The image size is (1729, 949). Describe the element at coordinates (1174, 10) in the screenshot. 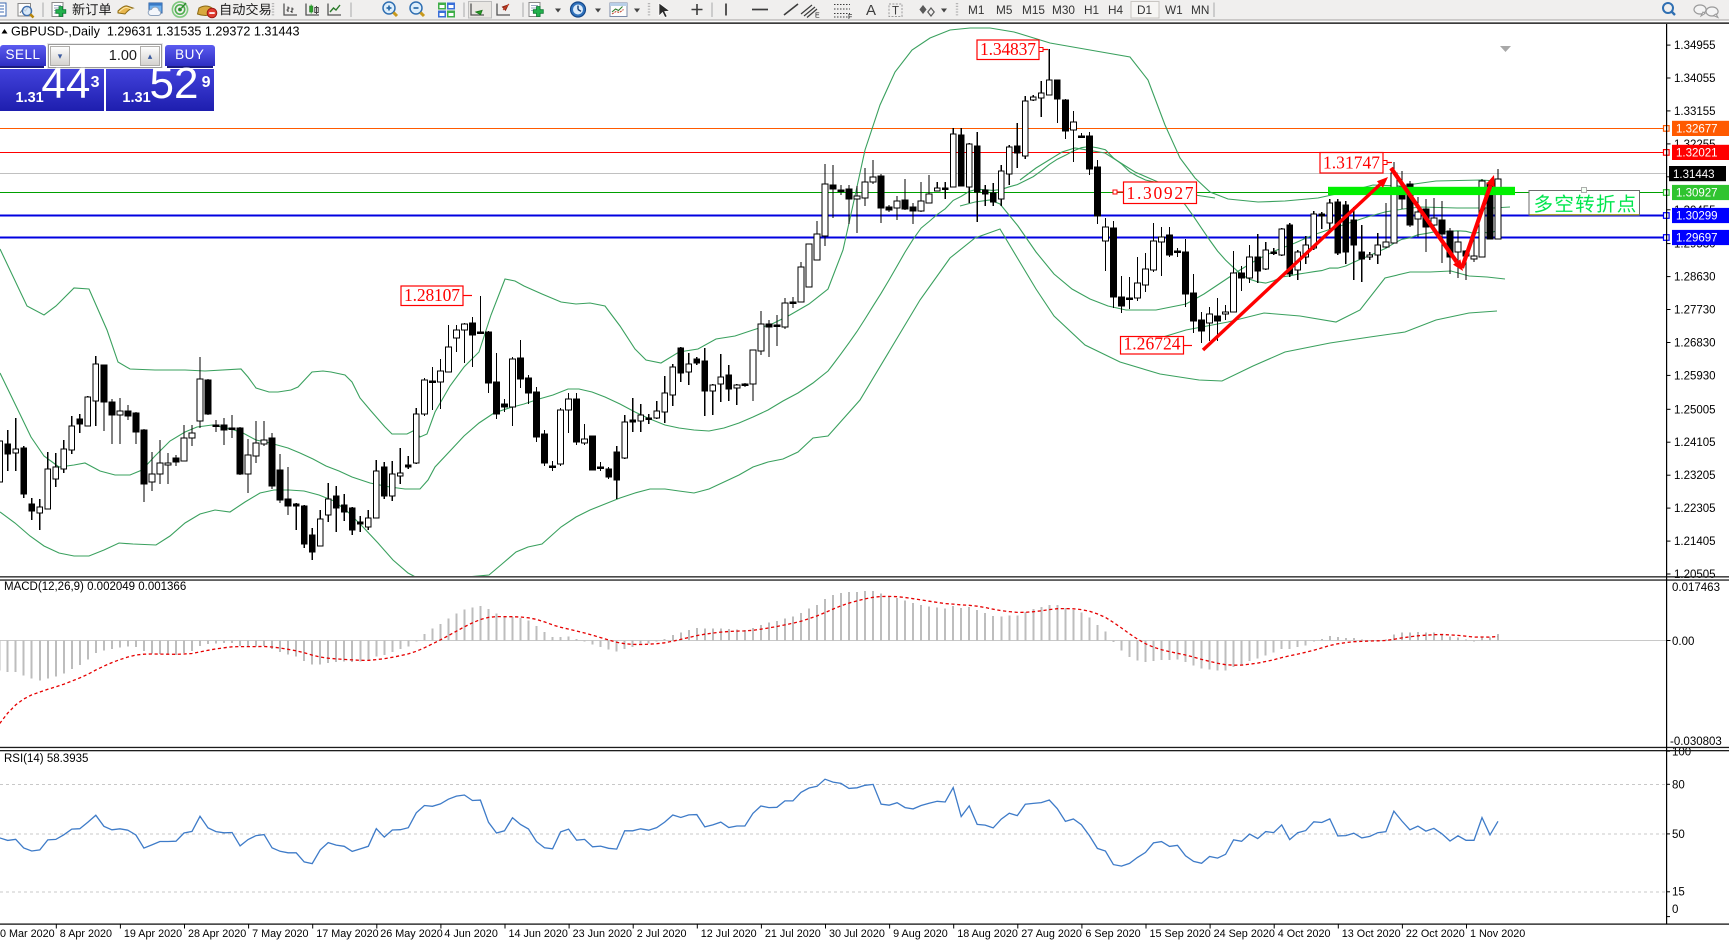

I see `svg-text: W1` at that location.